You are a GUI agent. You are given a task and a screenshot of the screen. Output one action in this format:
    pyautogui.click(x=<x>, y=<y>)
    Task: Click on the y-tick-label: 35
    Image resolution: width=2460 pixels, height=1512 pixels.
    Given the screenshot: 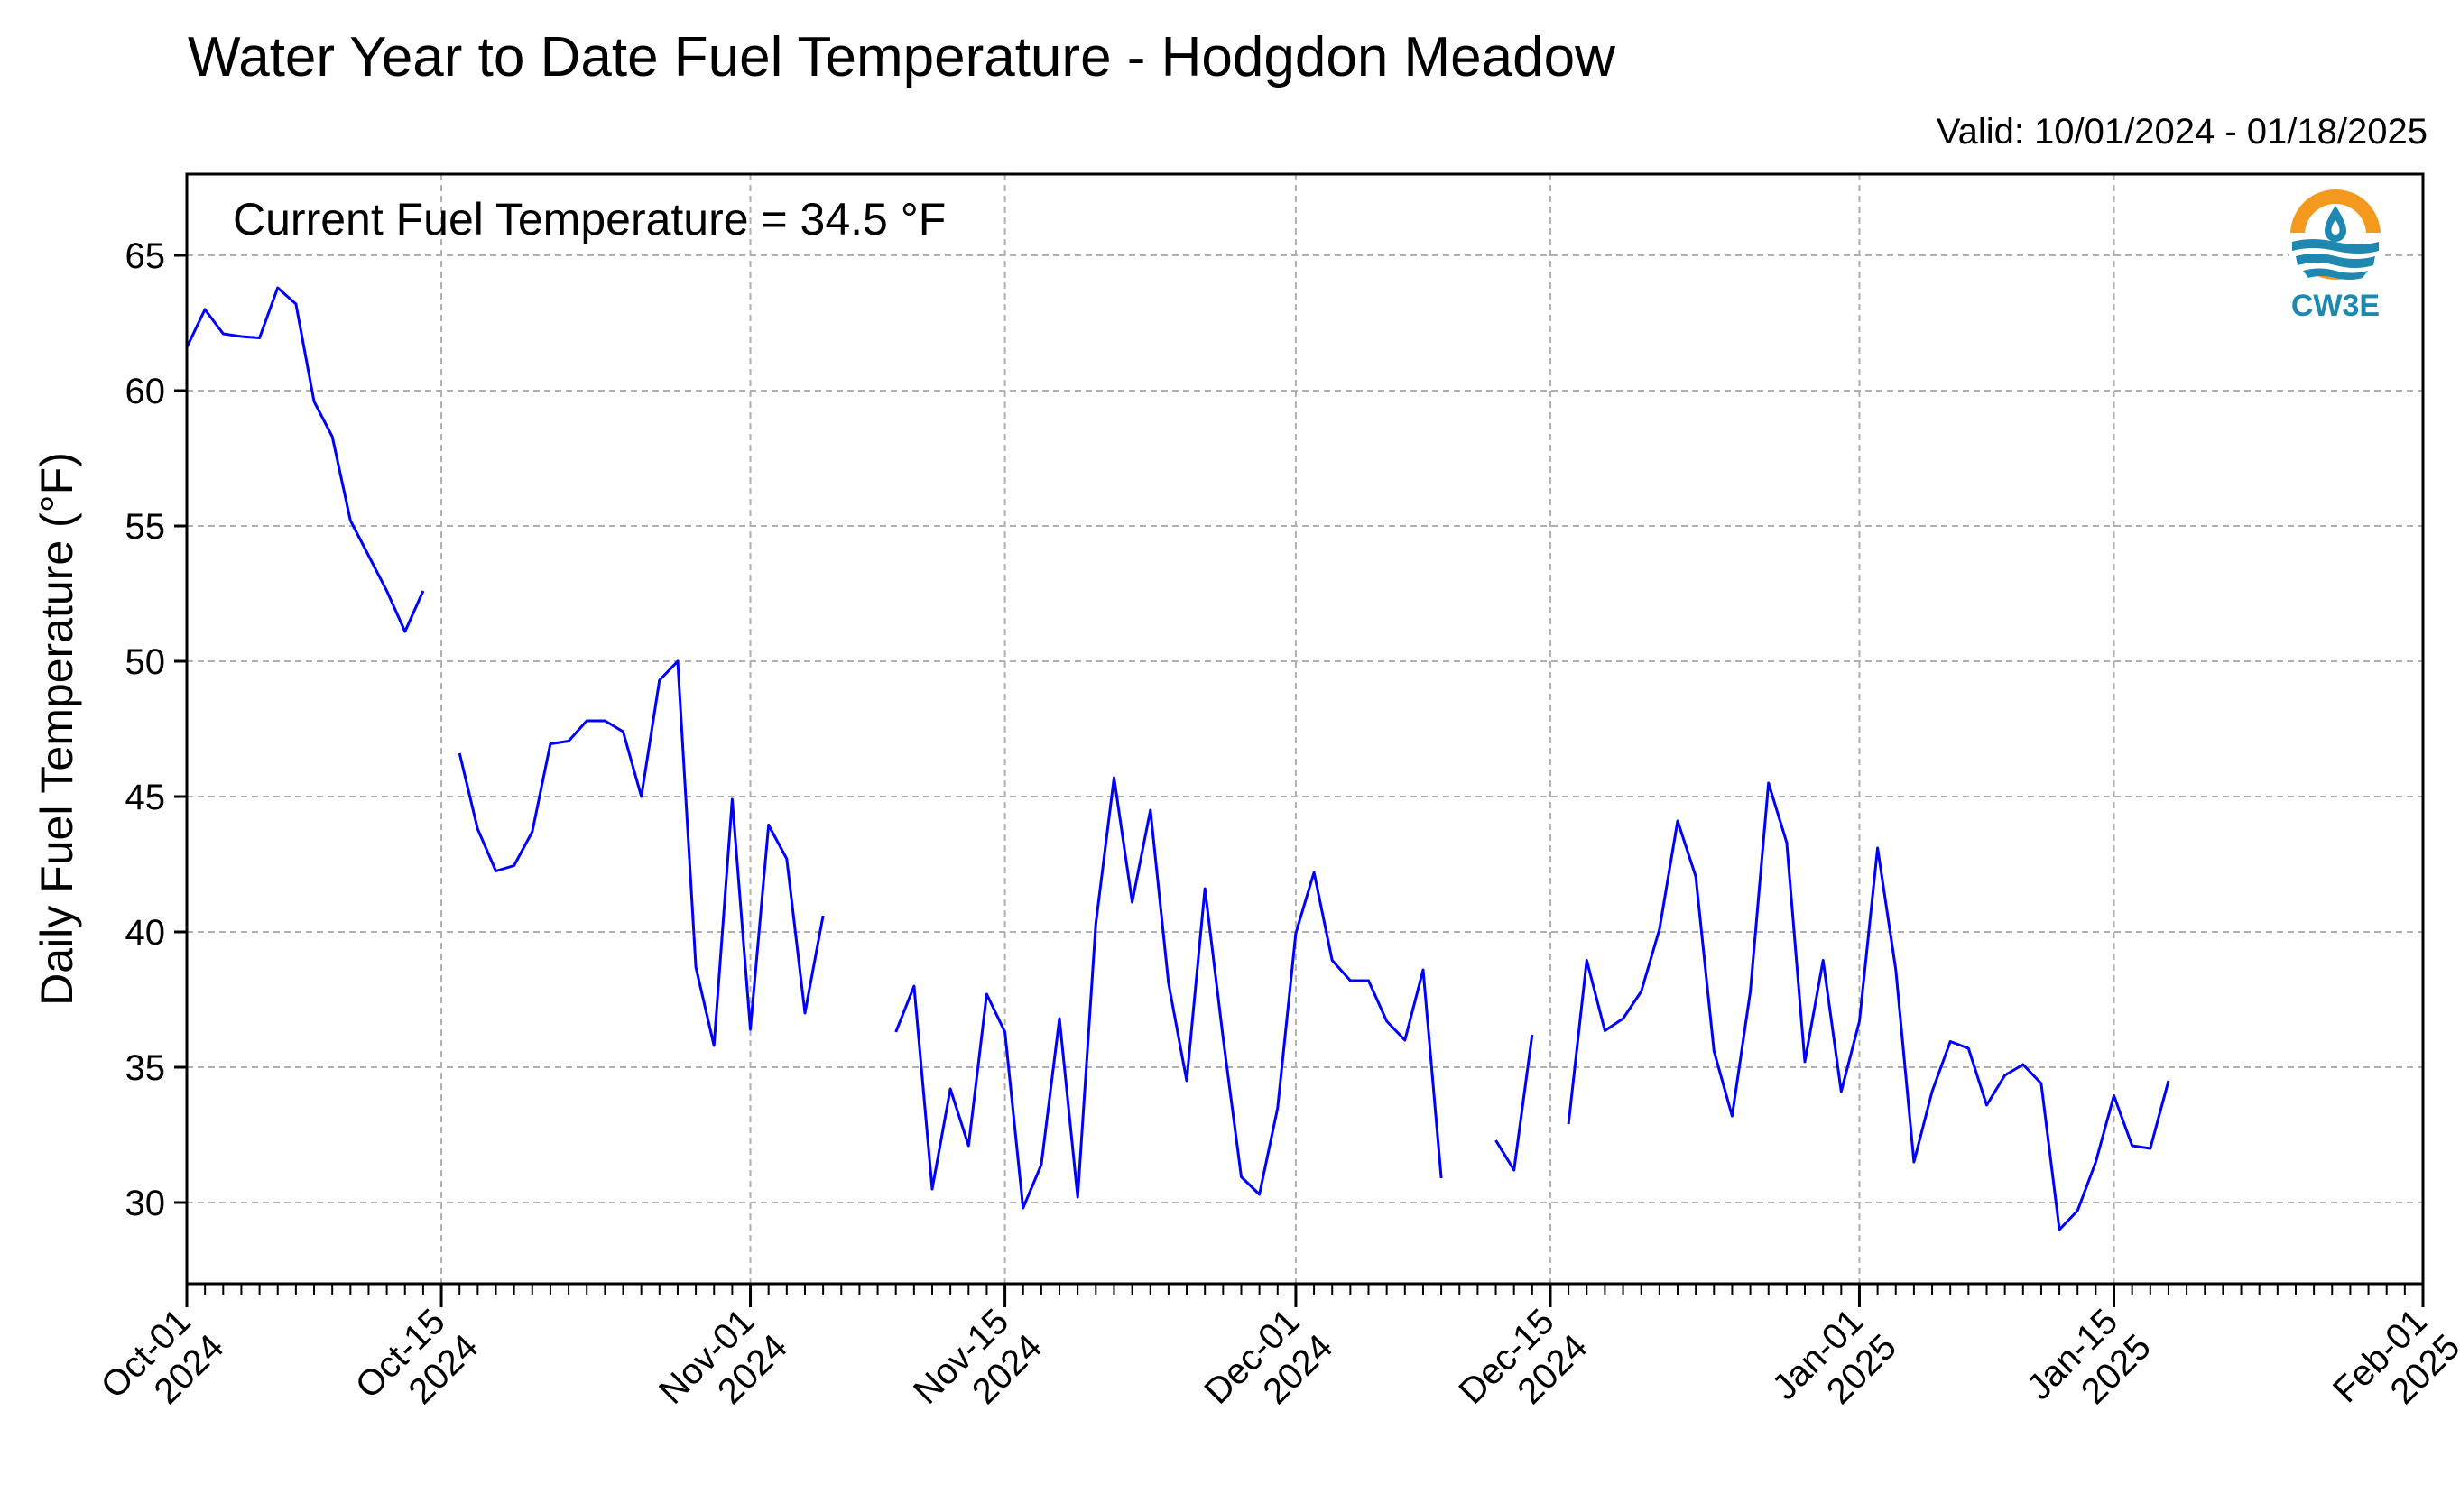 What is the action you would take?
    pyautogui.click(x=146, y=1068)
    